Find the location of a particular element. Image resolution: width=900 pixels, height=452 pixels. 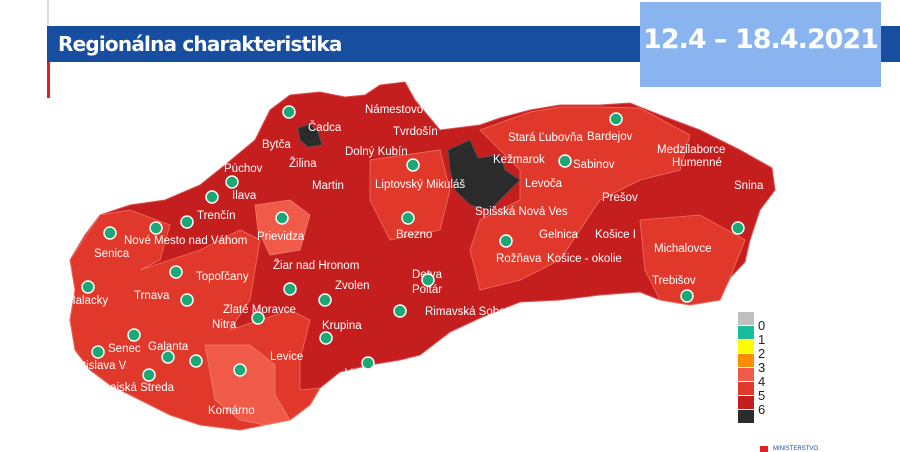

legend-label: 1 is located at coordinates (762, 339).